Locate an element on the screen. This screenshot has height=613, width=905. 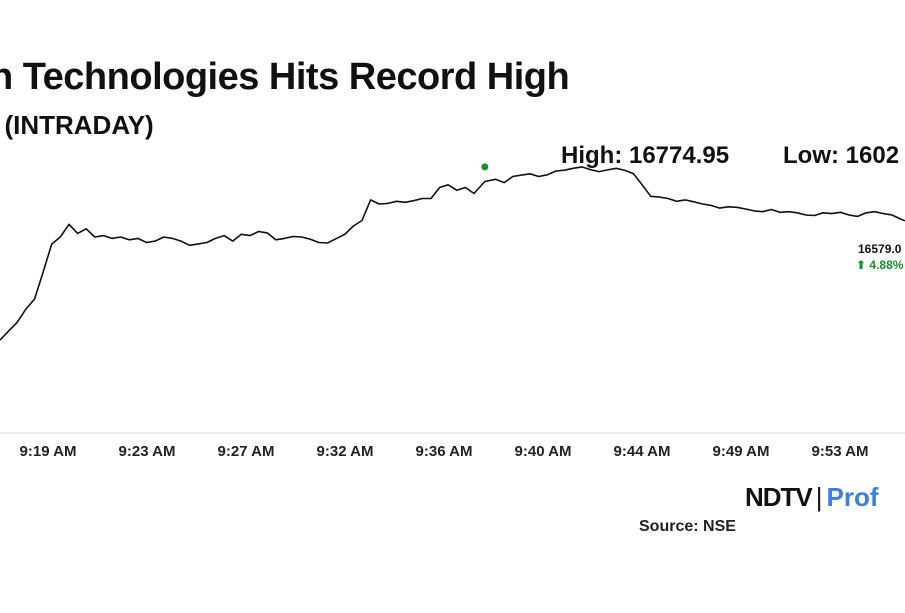
x-tick-label: 9:36 AM is located at coordinates (444, 451).